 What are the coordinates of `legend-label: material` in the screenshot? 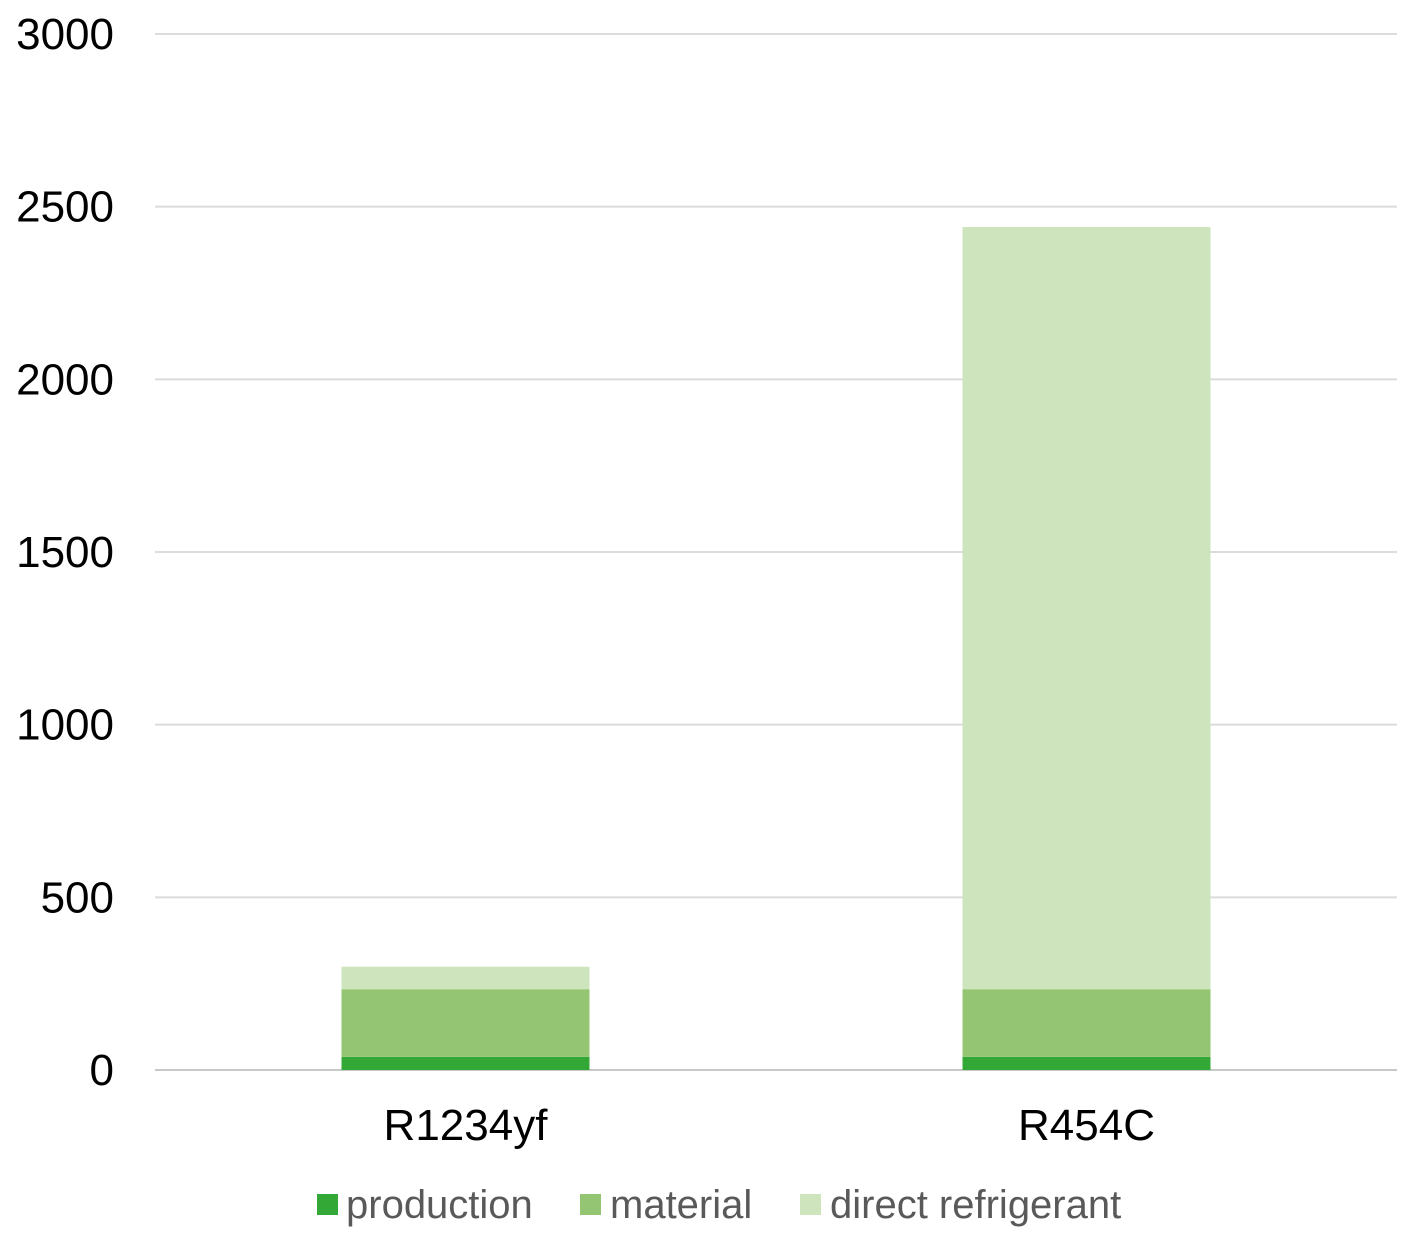 It's located at (681, 1205).